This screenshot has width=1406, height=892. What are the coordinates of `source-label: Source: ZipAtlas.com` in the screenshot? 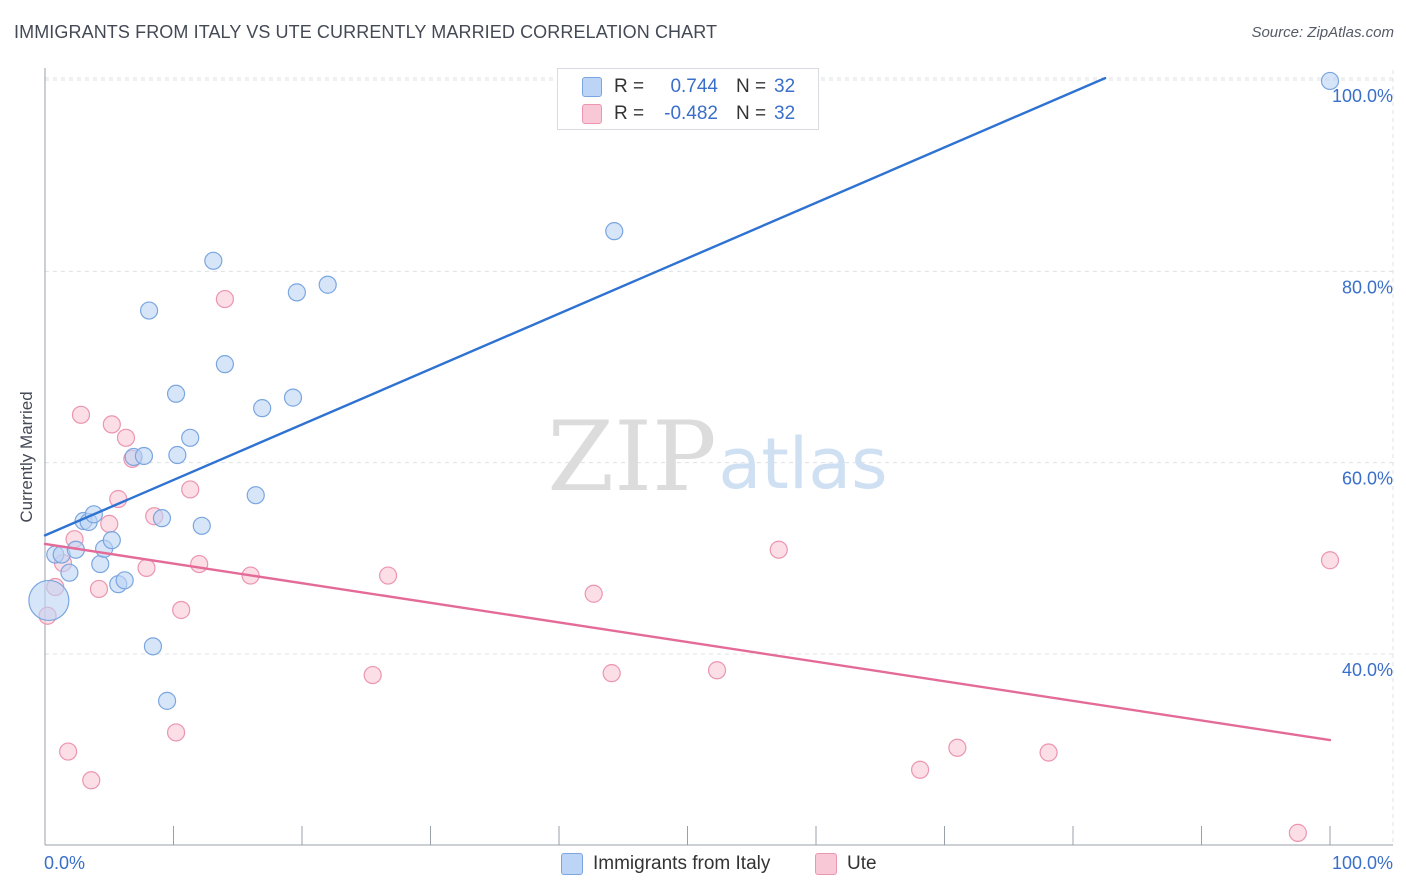 It's located at (1322, 32).